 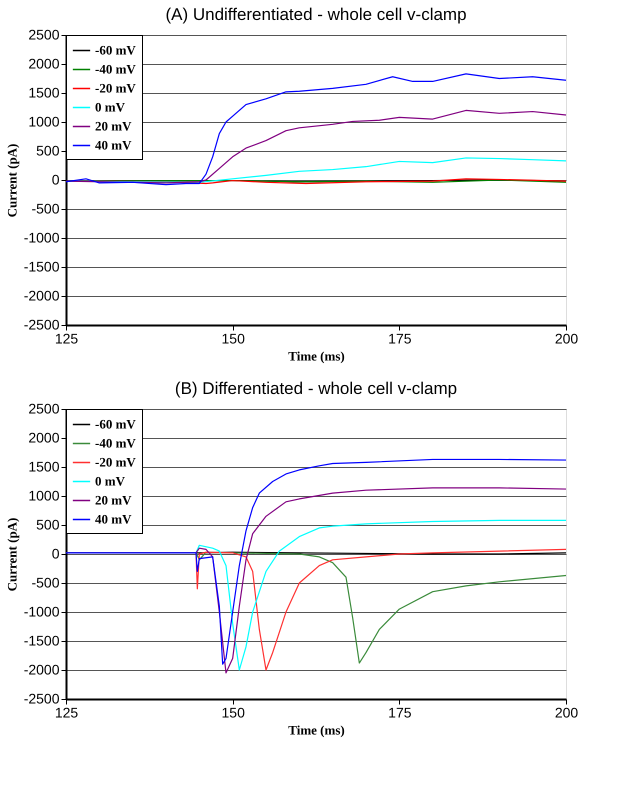 I want to click on chart-title: (A) Undifferentiated - whole cell v-clamp, so click(x=316, y=14).